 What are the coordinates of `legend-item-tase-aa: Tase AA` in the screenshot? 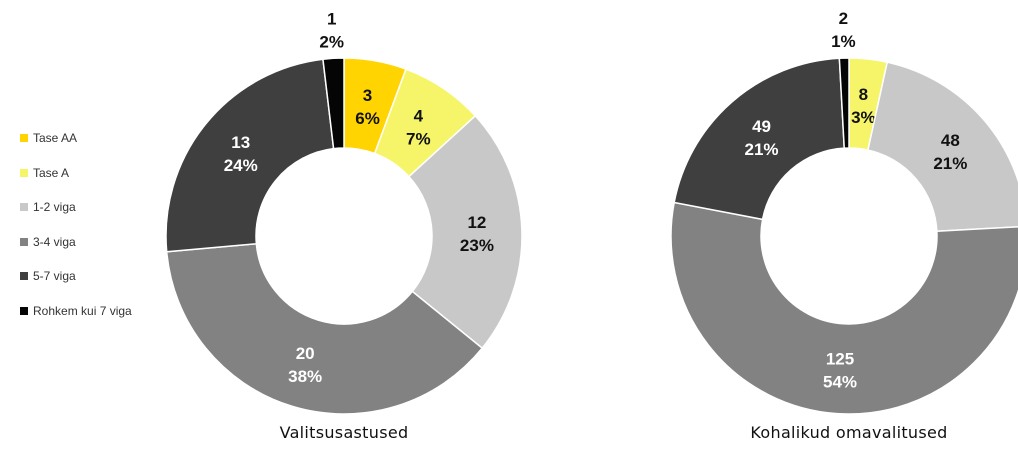 It's located at (76, 138).